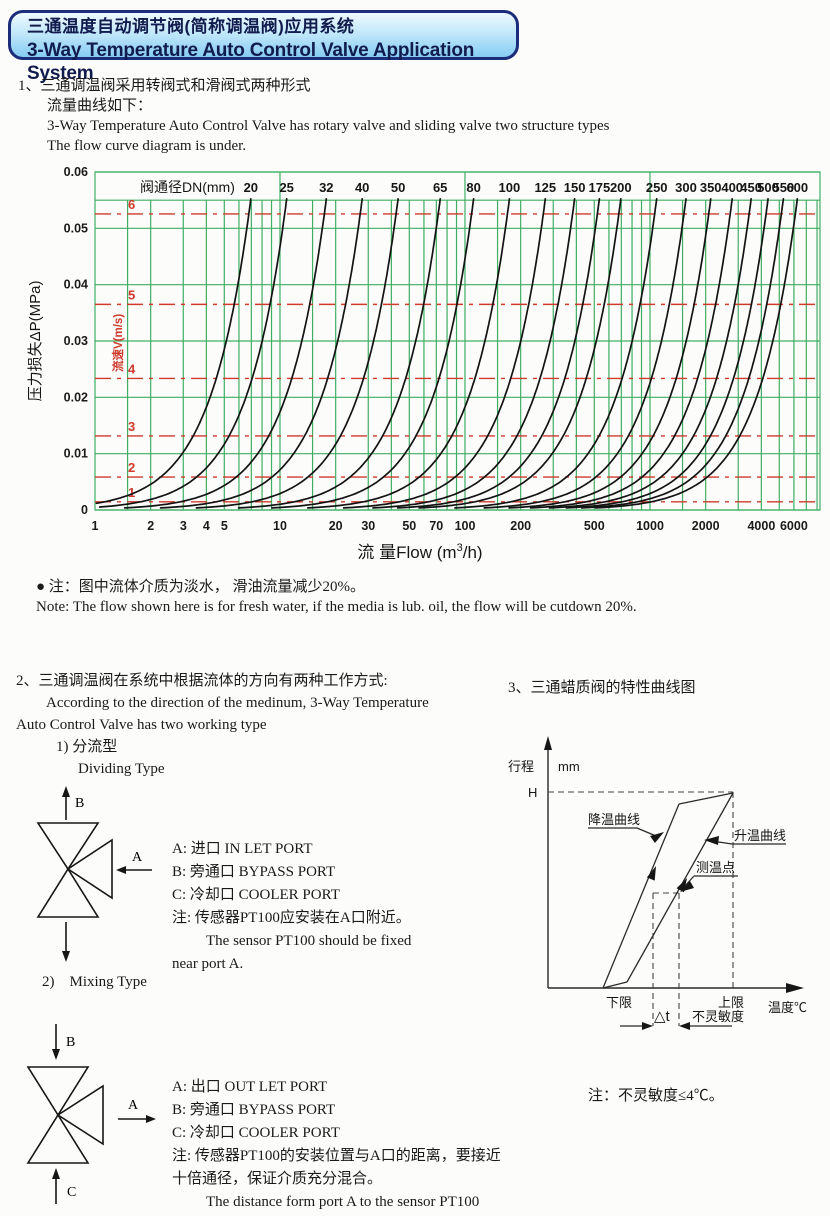  Describe the element at coordinates (147, 146) in the screenshot. I see `section1-line4: The flow curve diagram is under.` at that location.